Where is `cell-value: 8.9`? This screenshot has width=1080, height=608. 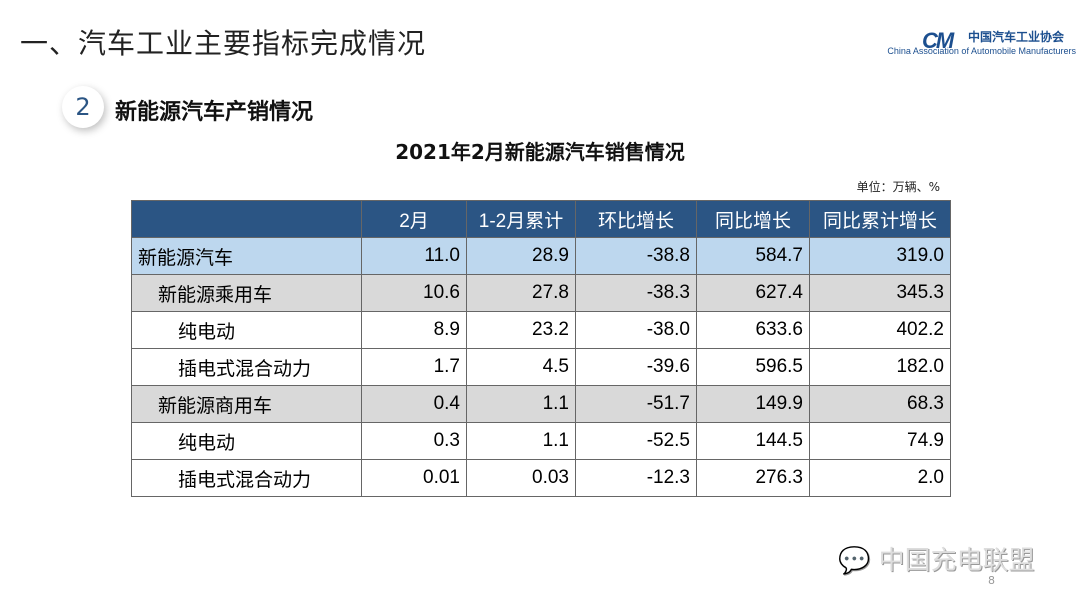 cell-value: 8.9 is located at coordinates (414, 330).